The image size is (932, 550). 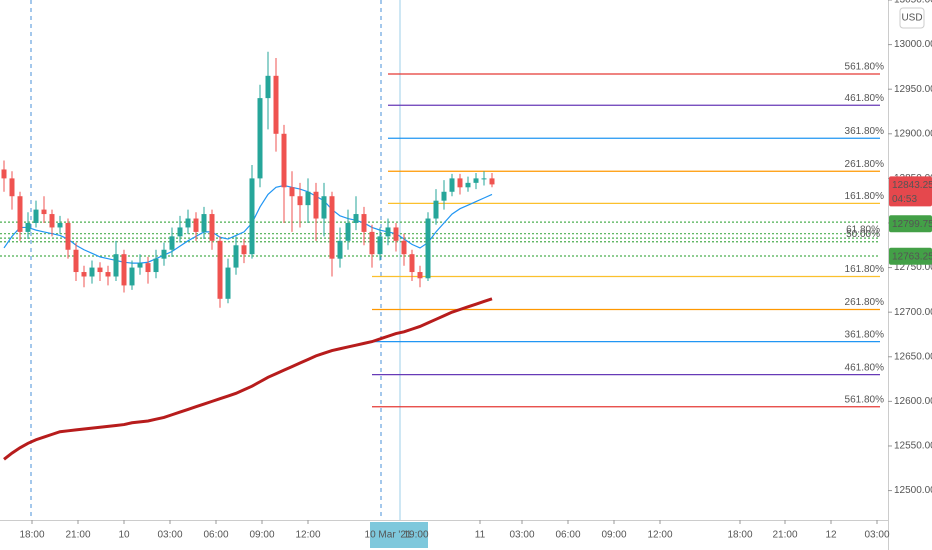 What do you see at coordinates (863, 234) in the screenshot?
I see `guide-label: 50.00%` at bounding box center [863, 234].